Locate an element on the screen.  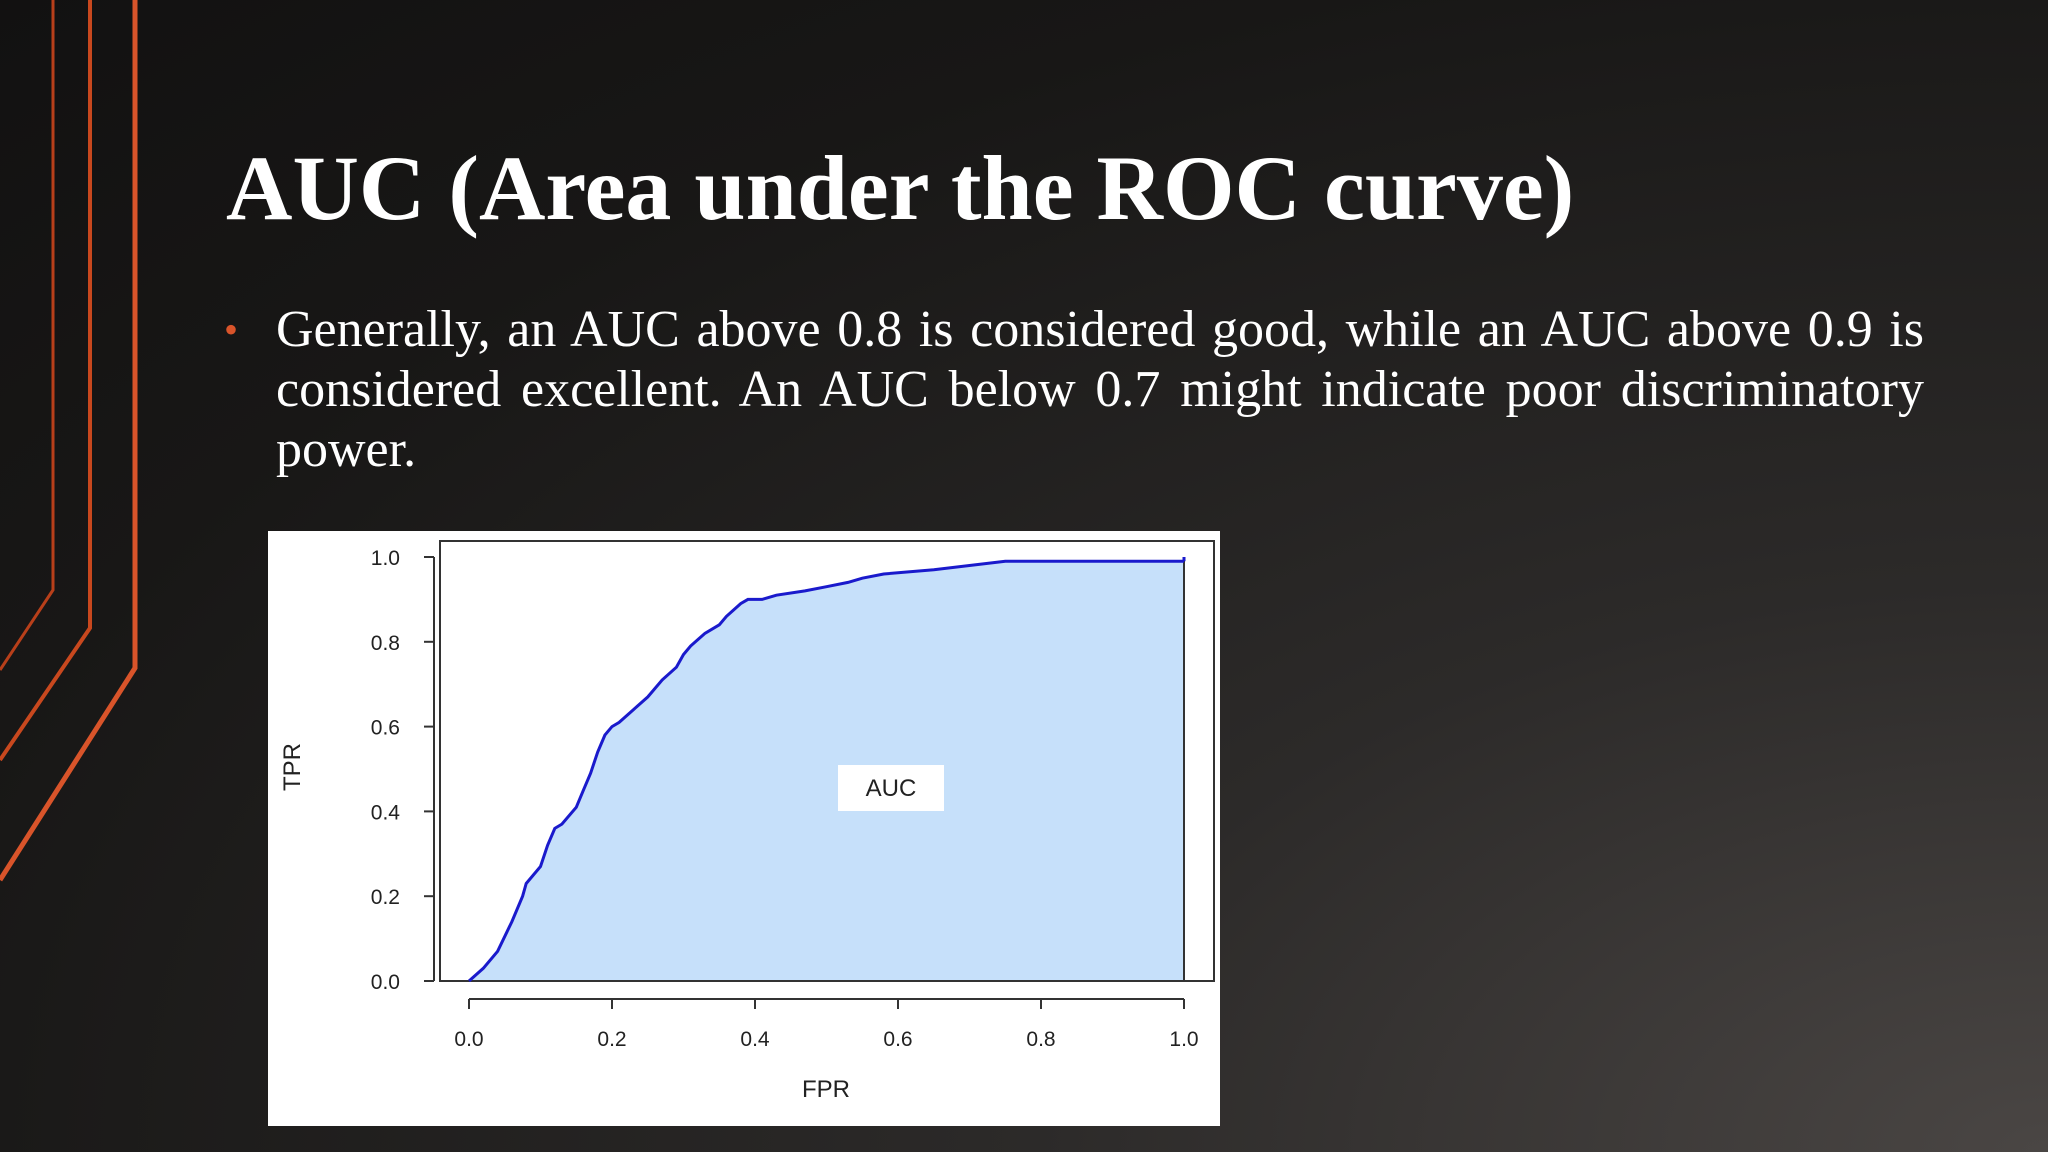
auc-area is located at coordinates (826, 769).